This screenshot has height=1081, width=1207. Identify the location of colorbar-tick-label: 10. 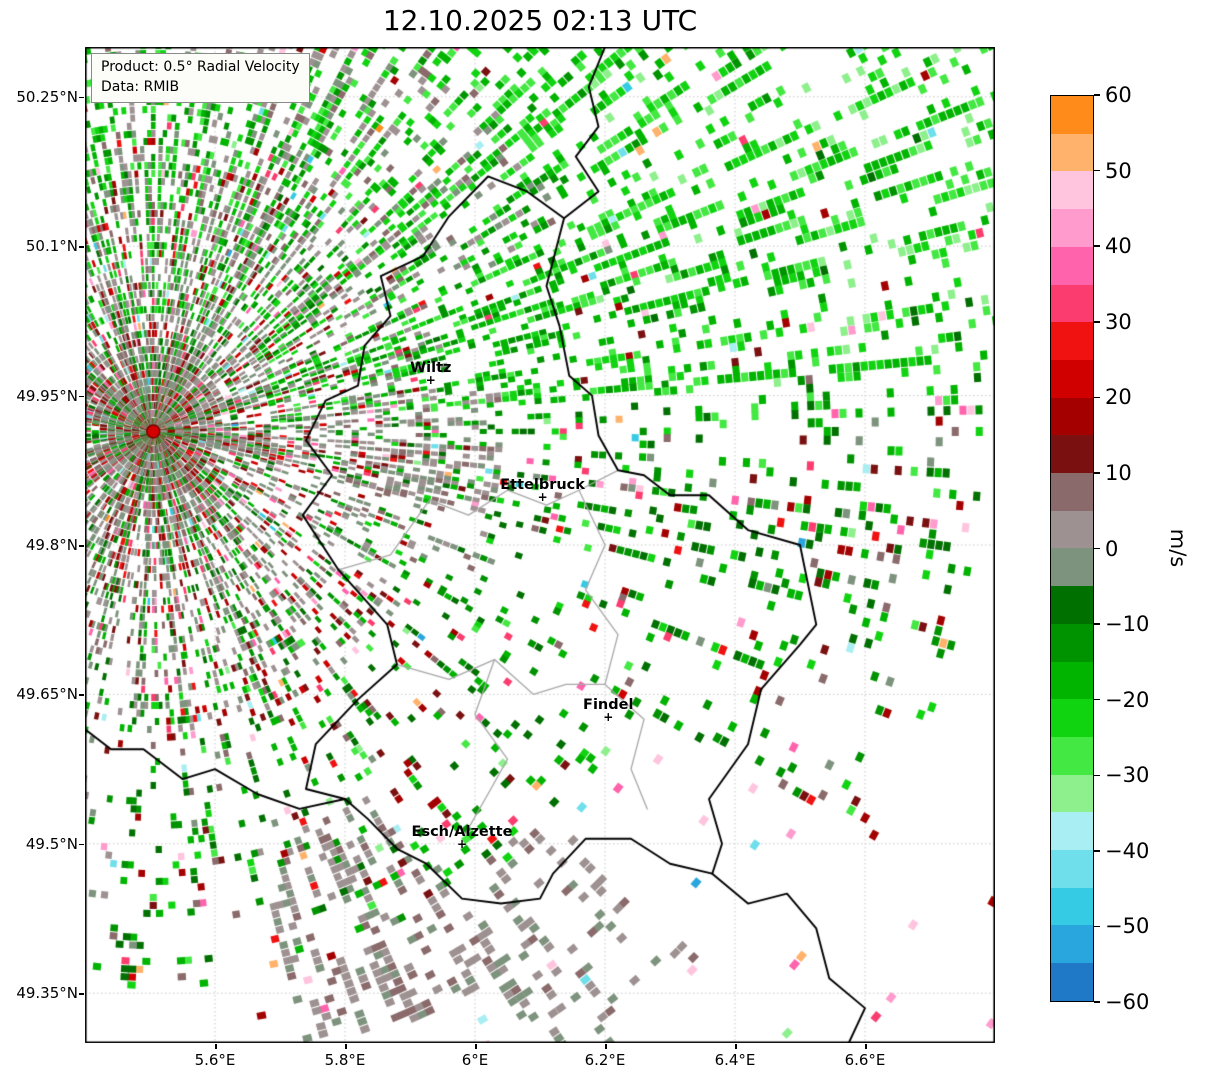
(1118, 472).